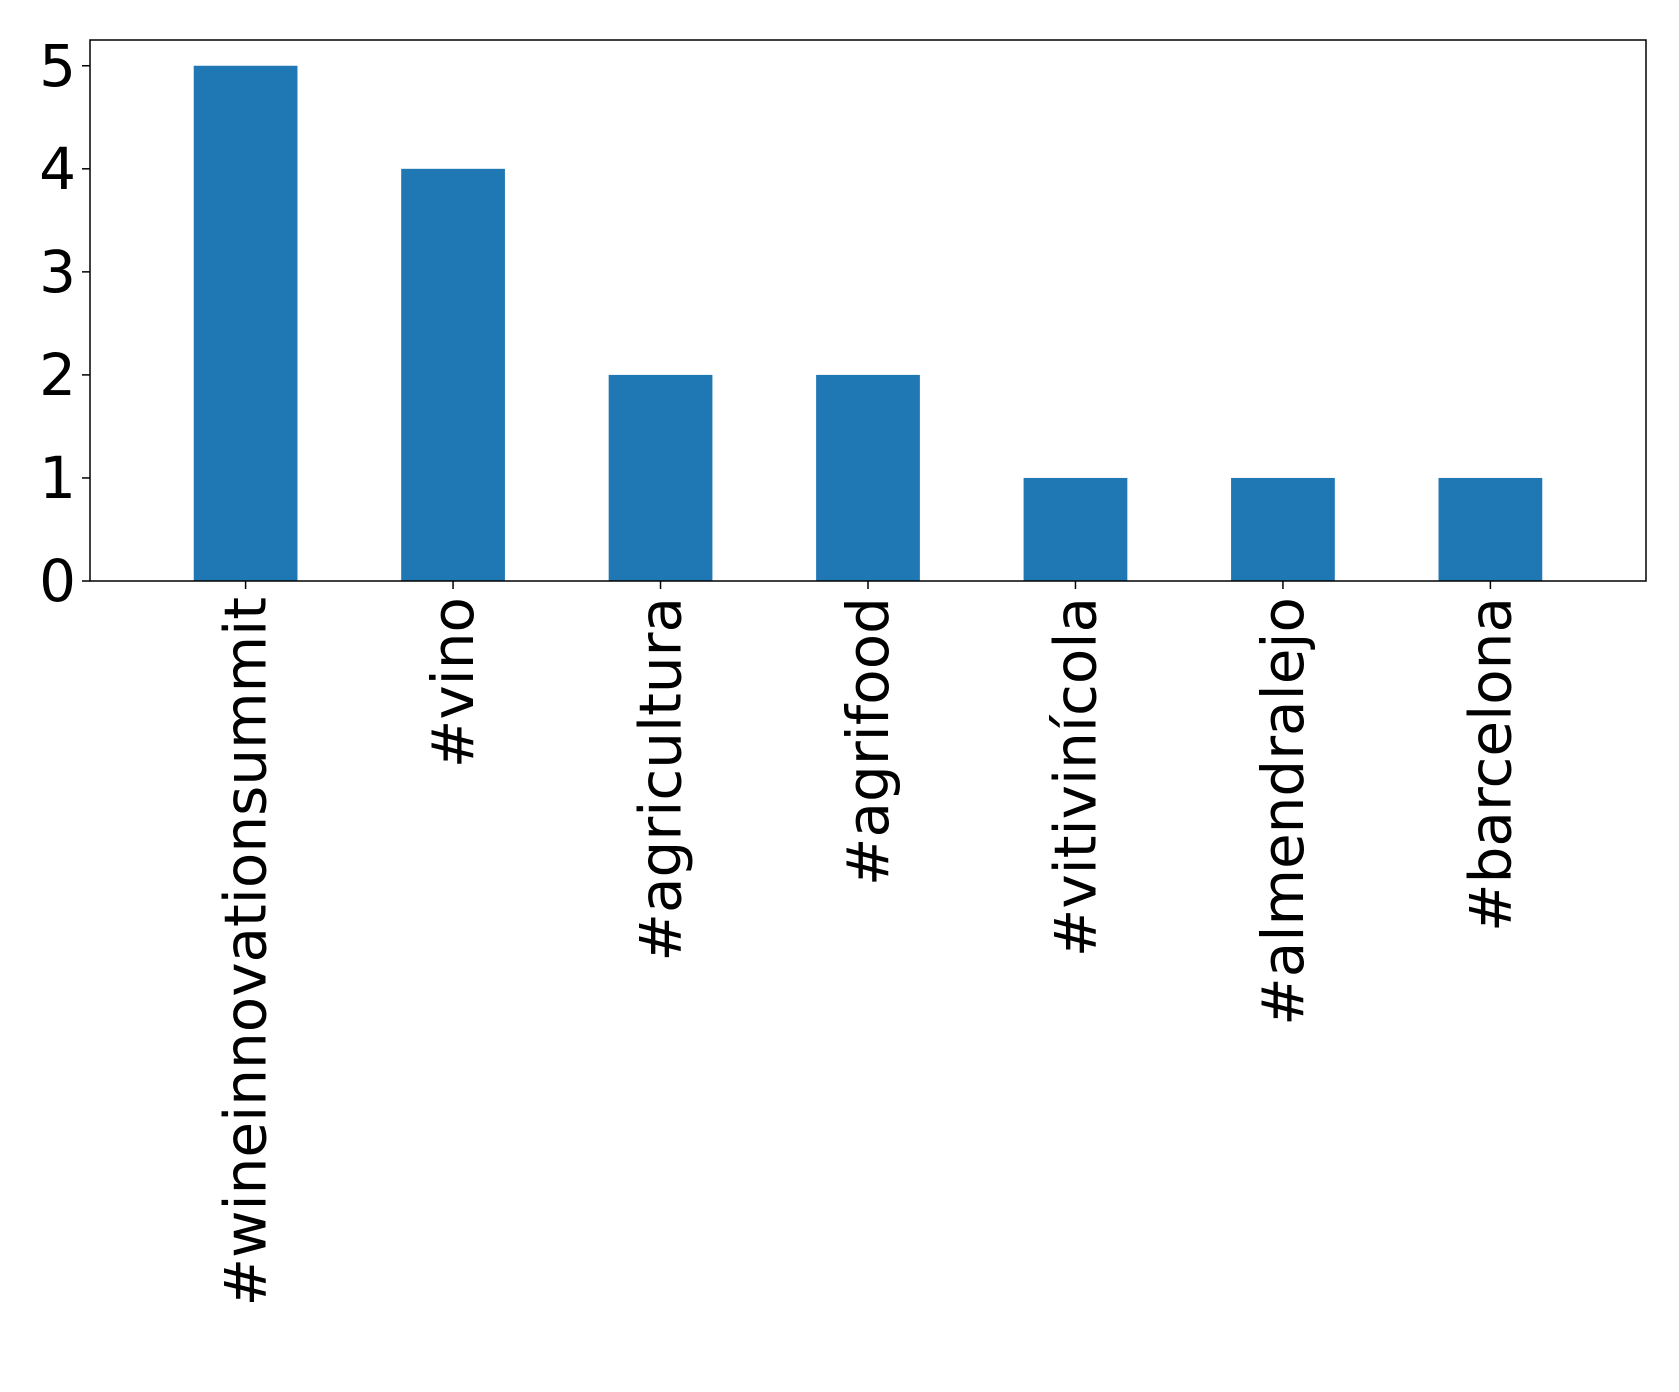  Describe the element at coordinates (57, 272) in the screenshot. I see `y-tick-label: 3` at that location.